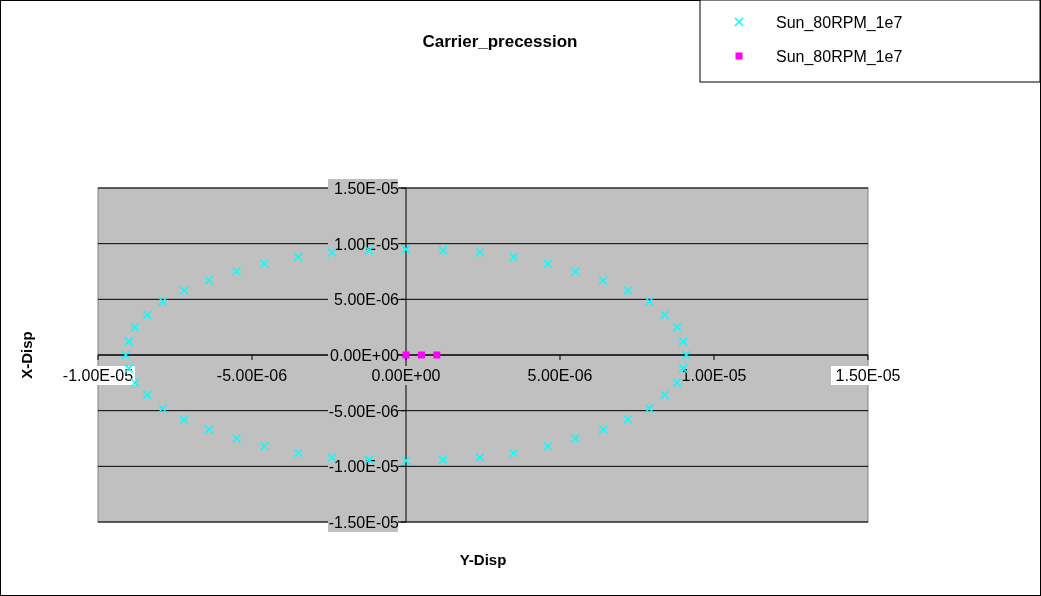  I want to click on y-tick-label: 0.00E+00, so click(365, 355).